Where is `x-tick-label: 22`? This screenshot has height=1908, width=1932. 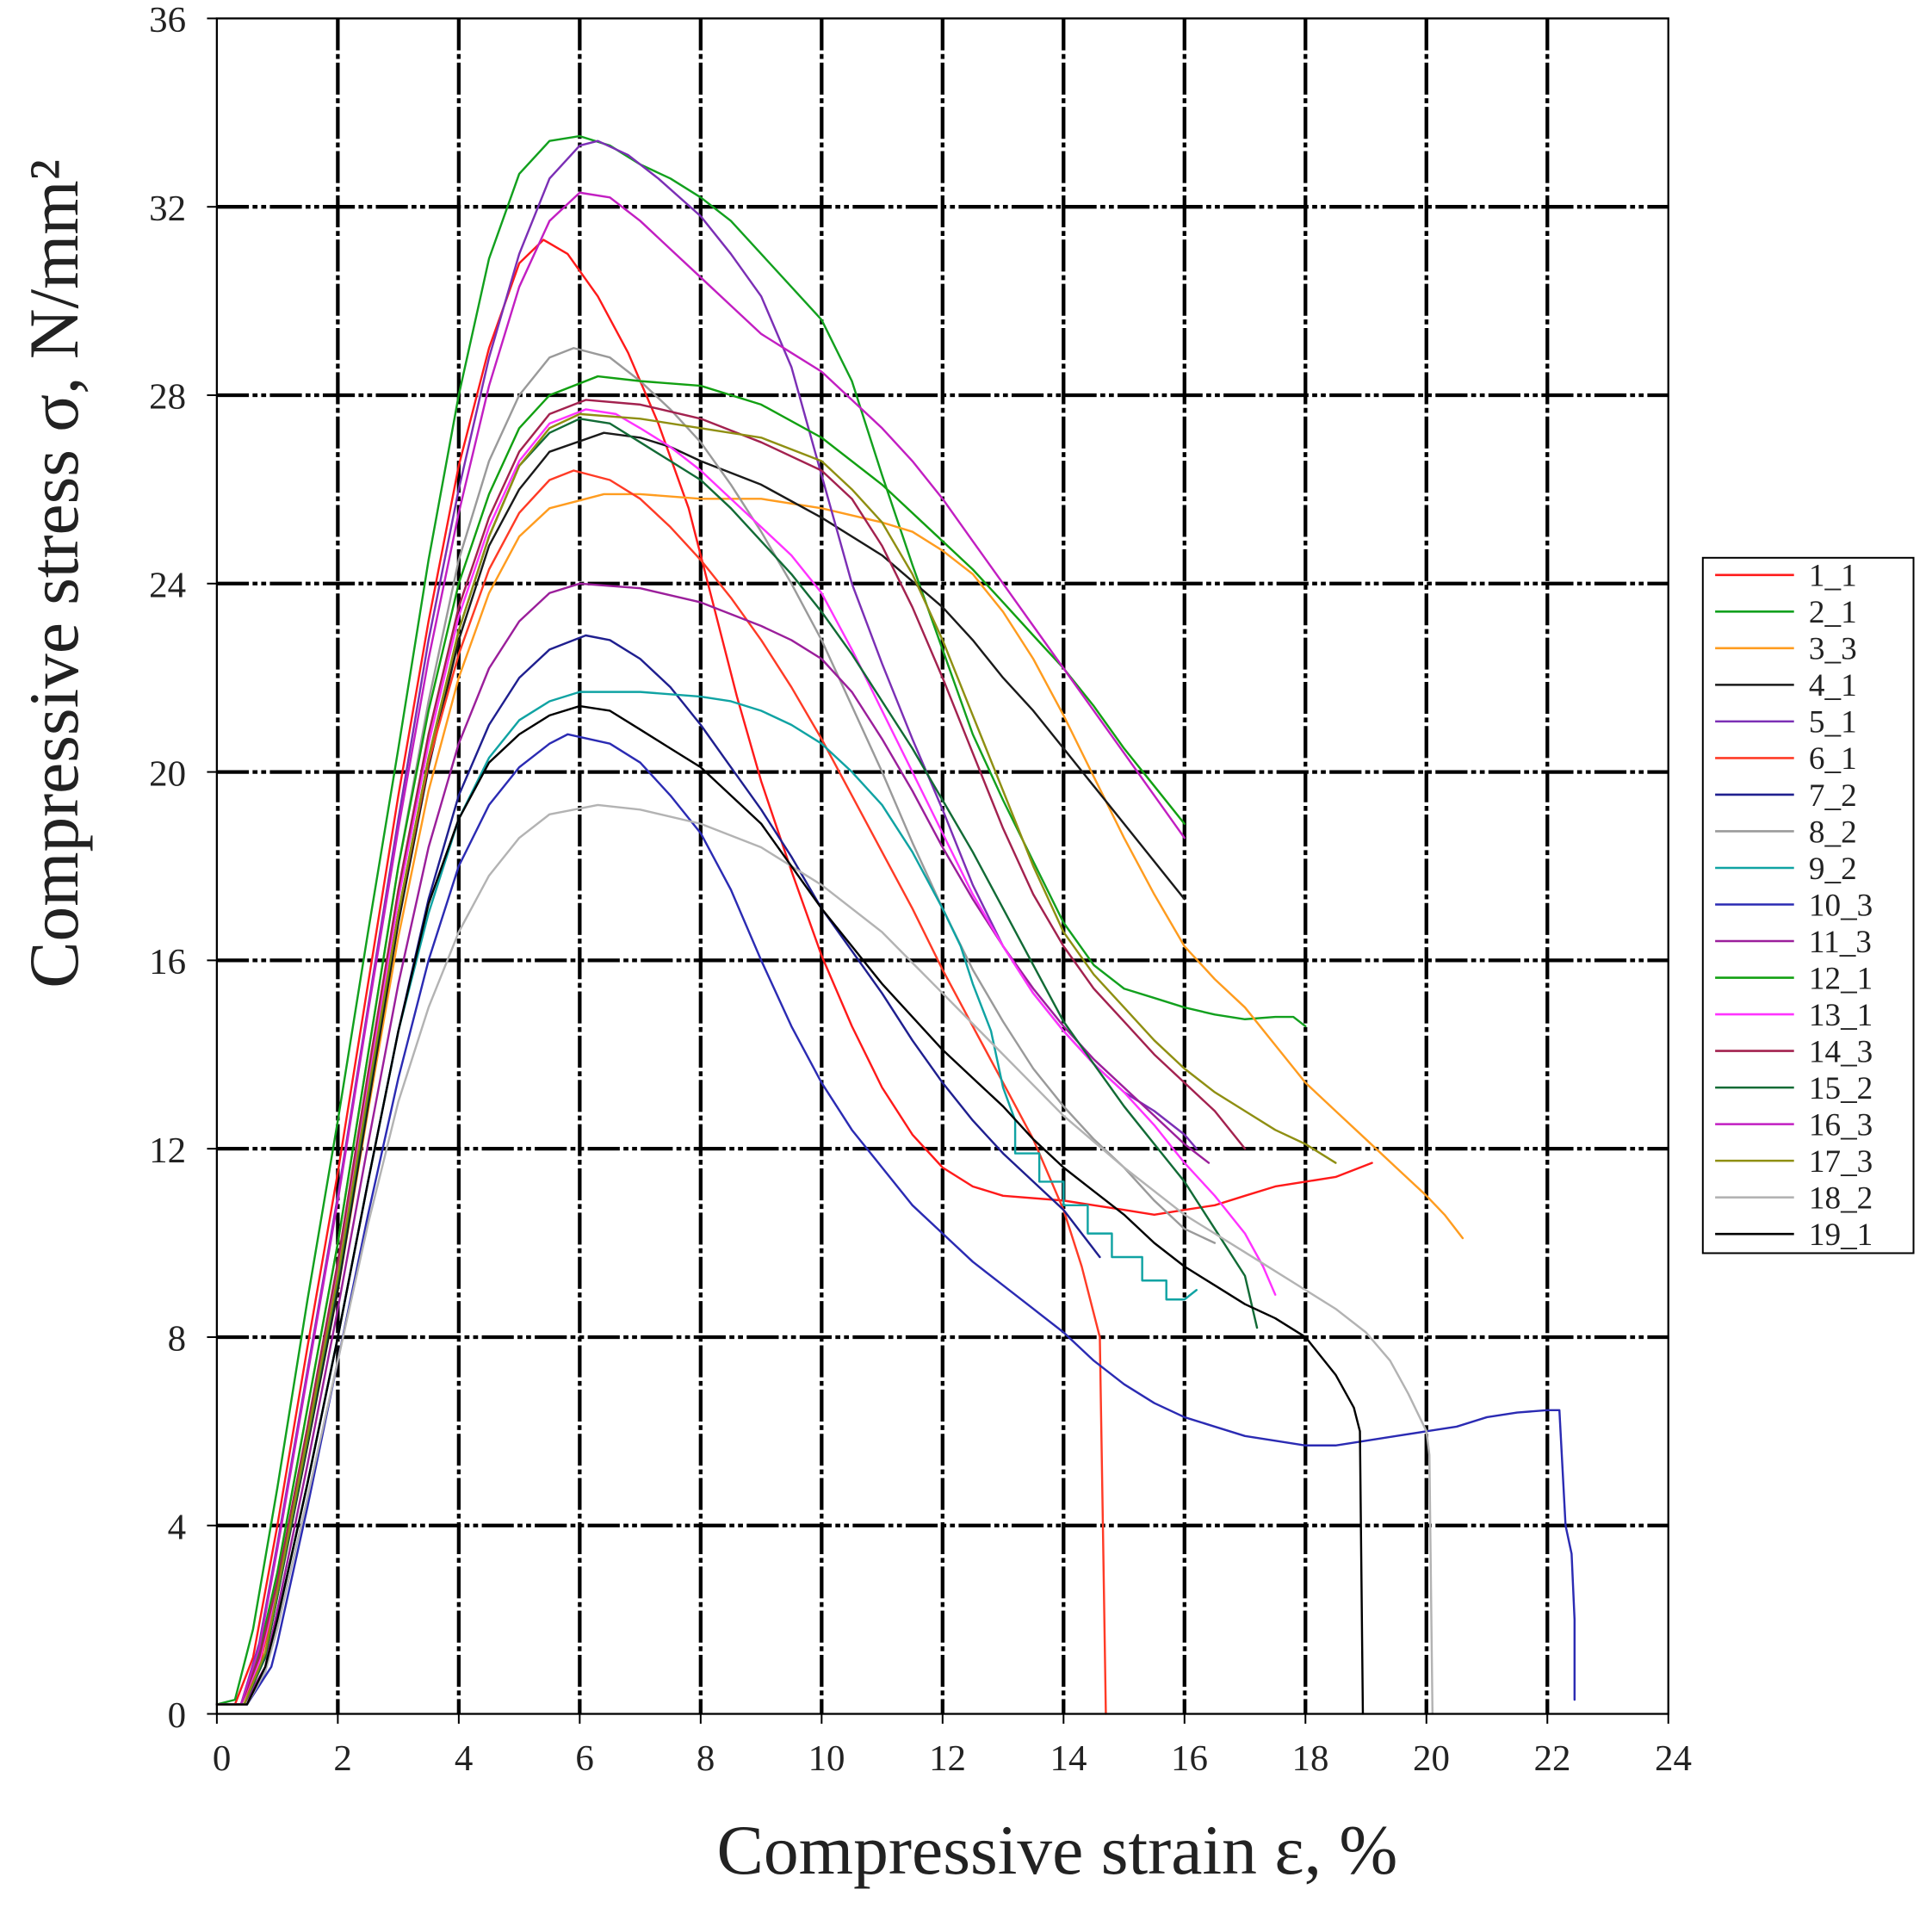 x-tick-label: 22 is located at coordinates (1552, 1758).